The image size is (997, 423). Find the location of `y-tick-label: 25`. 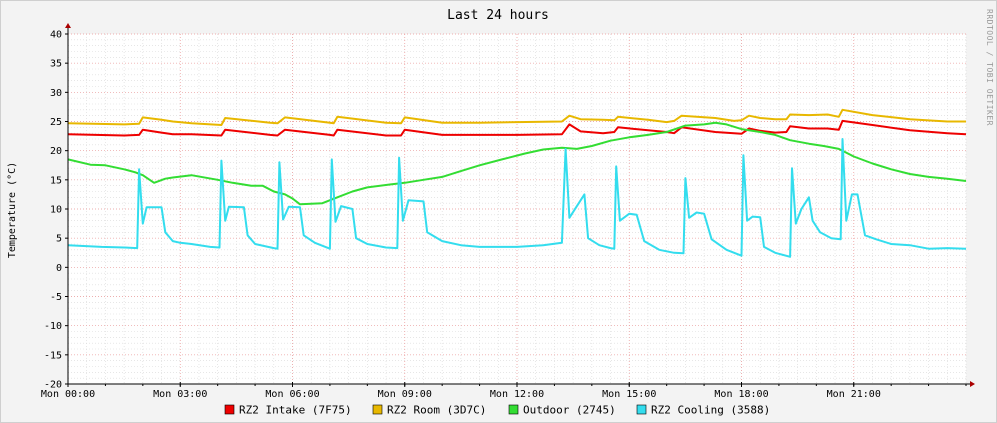

y-tick-label: 25 is located at coordinates (56, 122).